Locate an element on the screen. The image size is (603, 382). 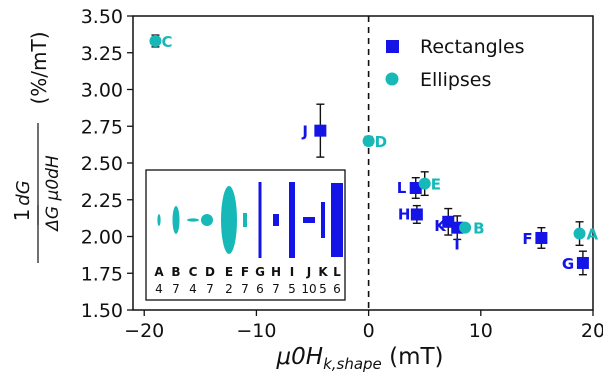
ellipse-point-b is located at coordinates (465, 227).